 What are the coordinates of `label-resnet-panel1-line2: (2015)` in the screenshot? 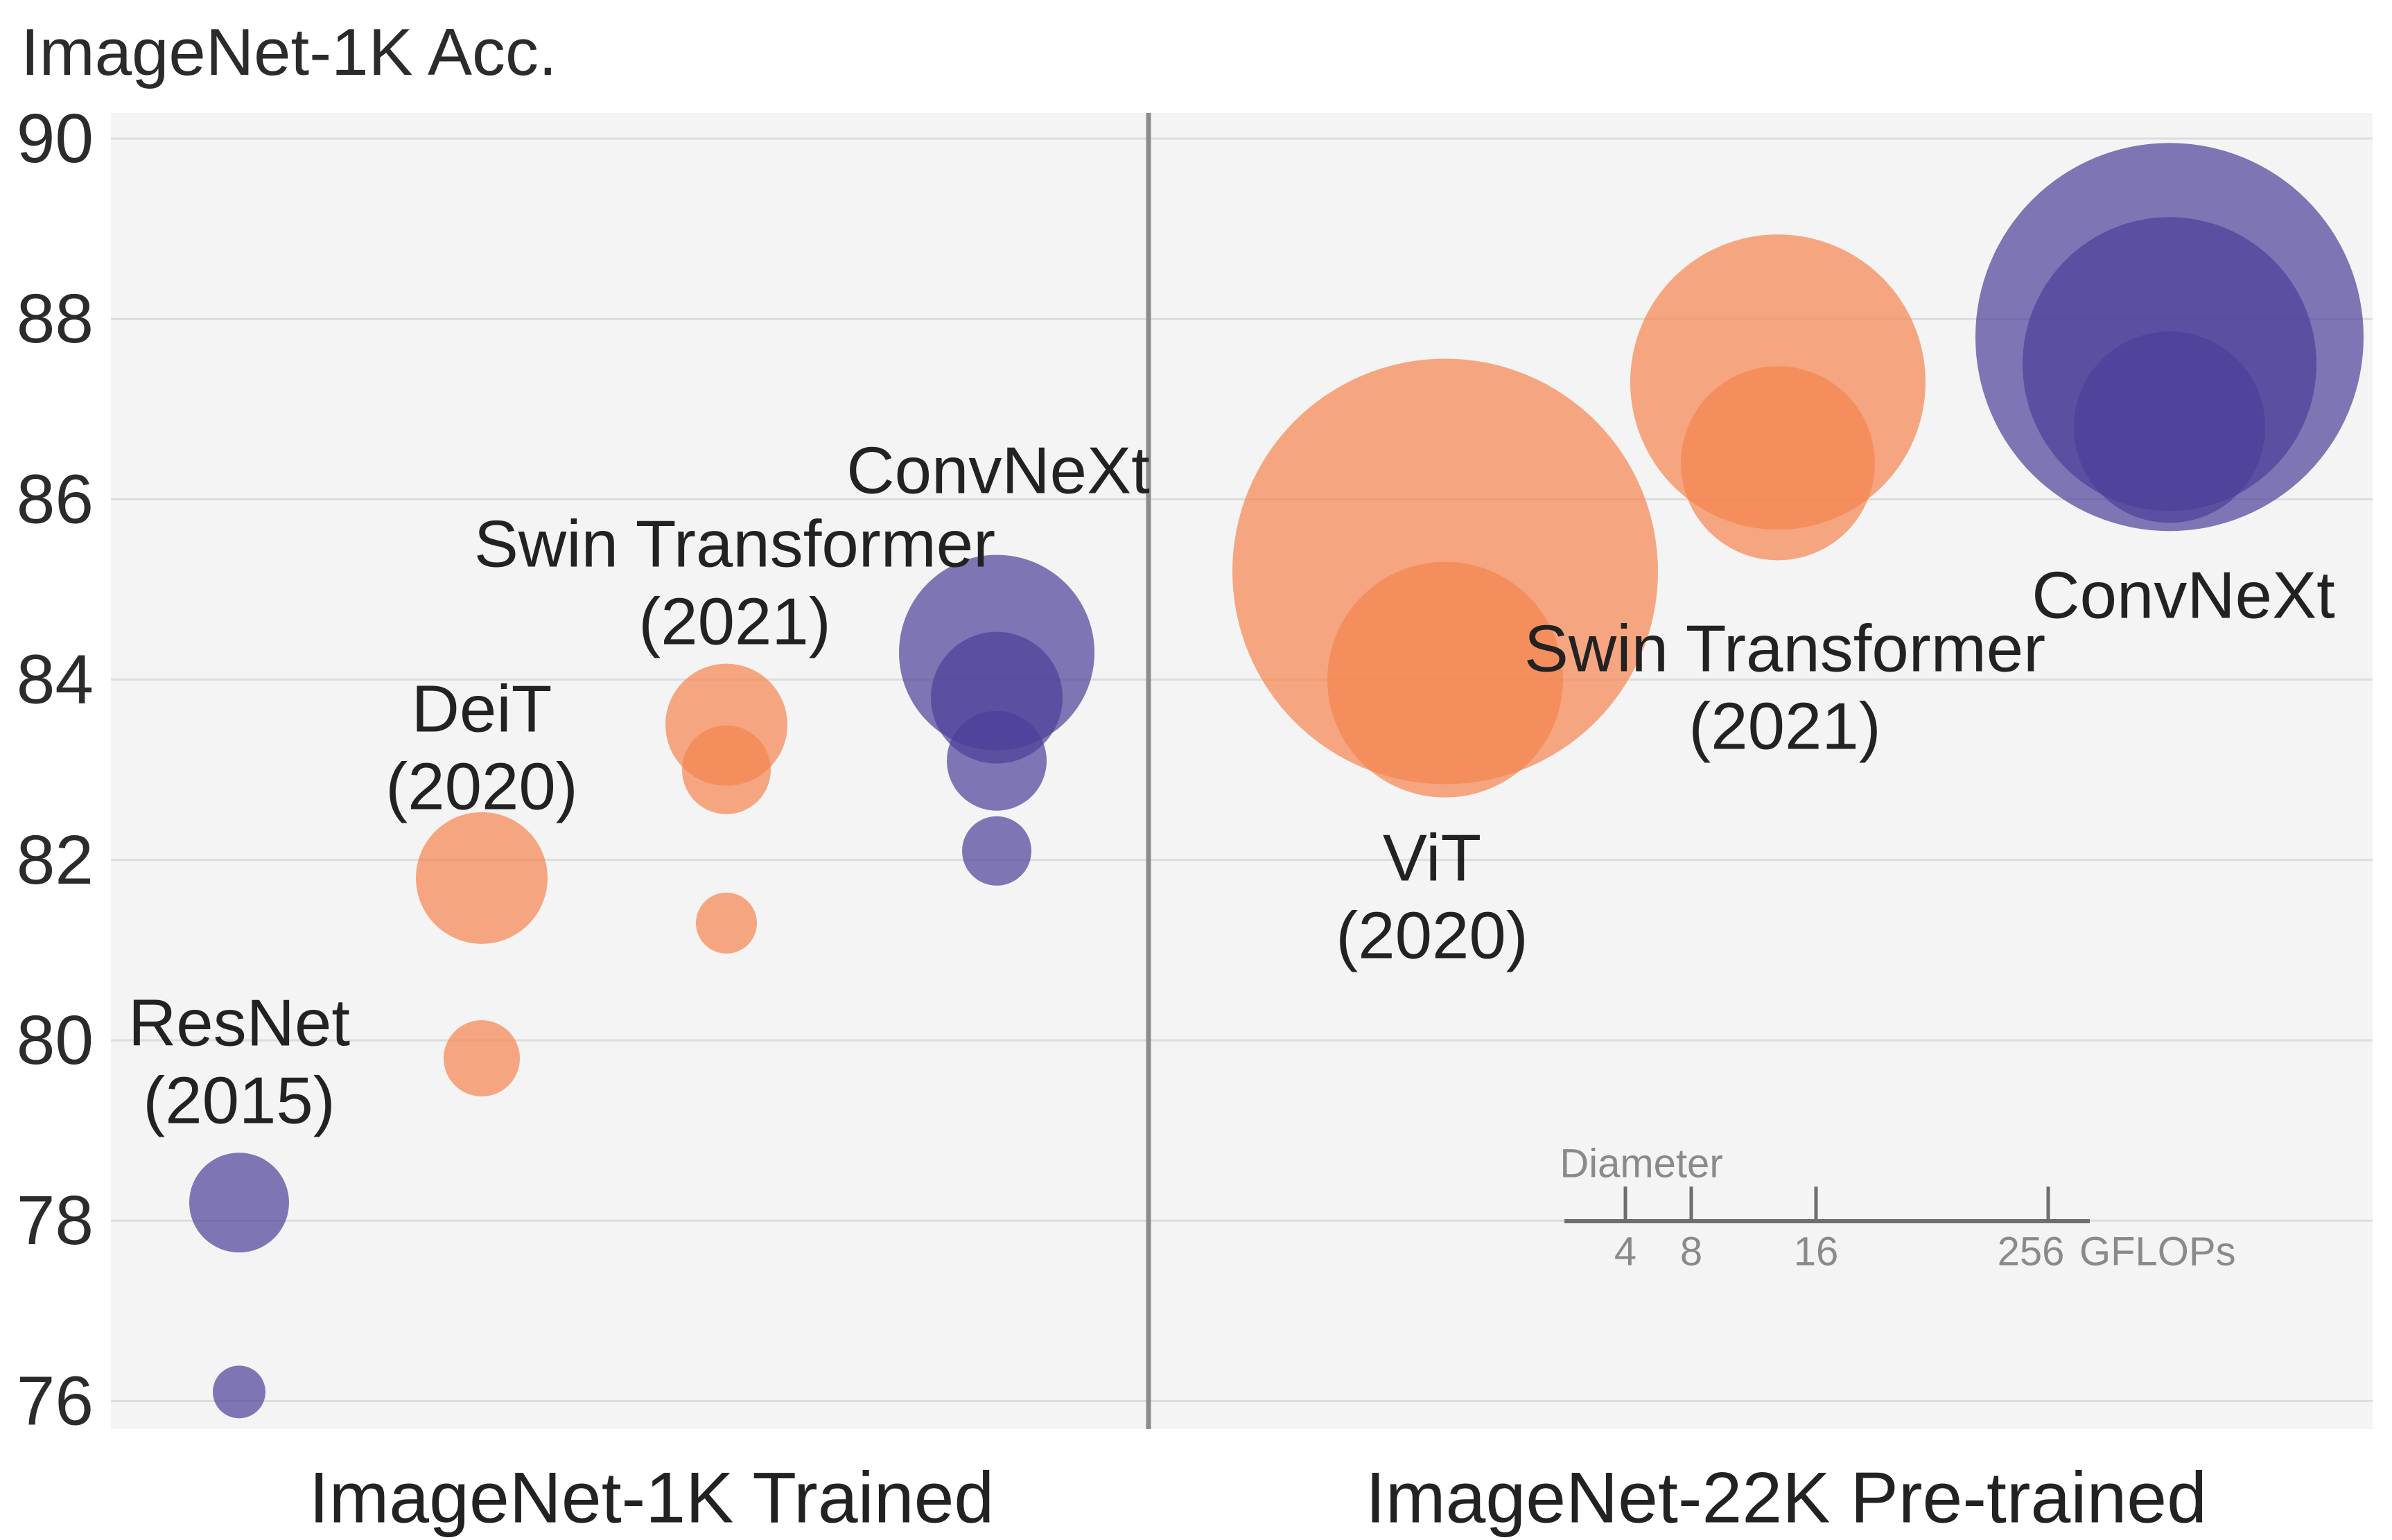 It's located at (239, 1101).